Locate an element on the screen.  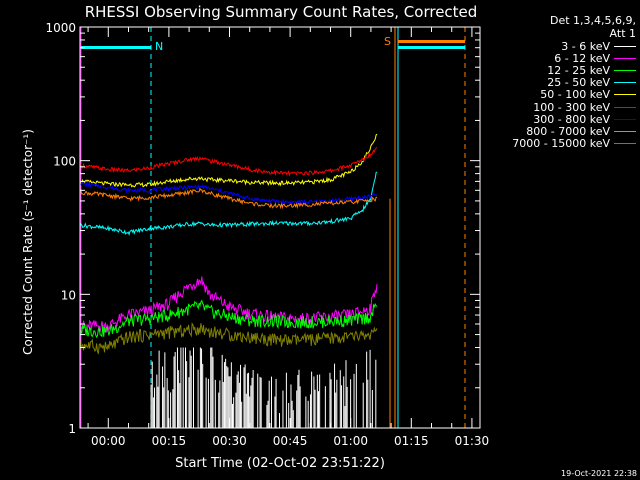
legend-entry: 7000 - 15000 keV is located at coordinates (558, 144).